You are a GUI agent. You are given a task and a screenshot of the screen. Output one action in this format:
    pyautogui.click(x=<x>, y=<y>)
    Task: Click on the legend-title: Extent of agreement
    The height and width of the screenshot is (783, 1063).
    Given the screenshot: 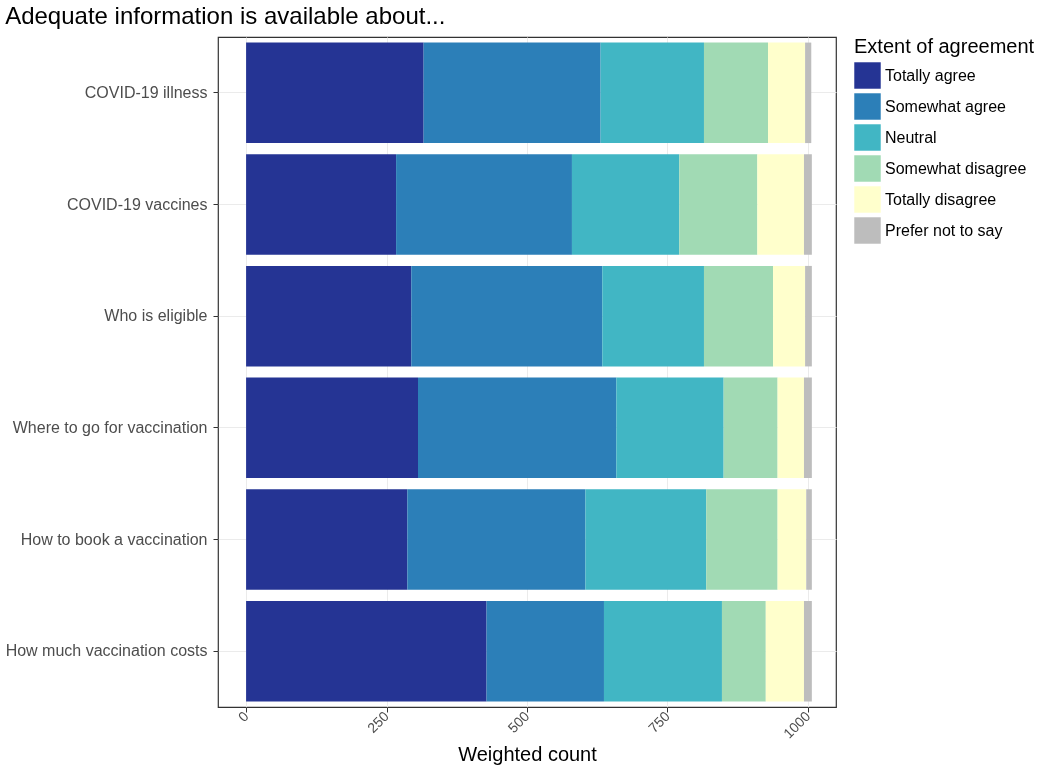 What is the action you would take?
    pyautogui.click(x=944, y=46)
    